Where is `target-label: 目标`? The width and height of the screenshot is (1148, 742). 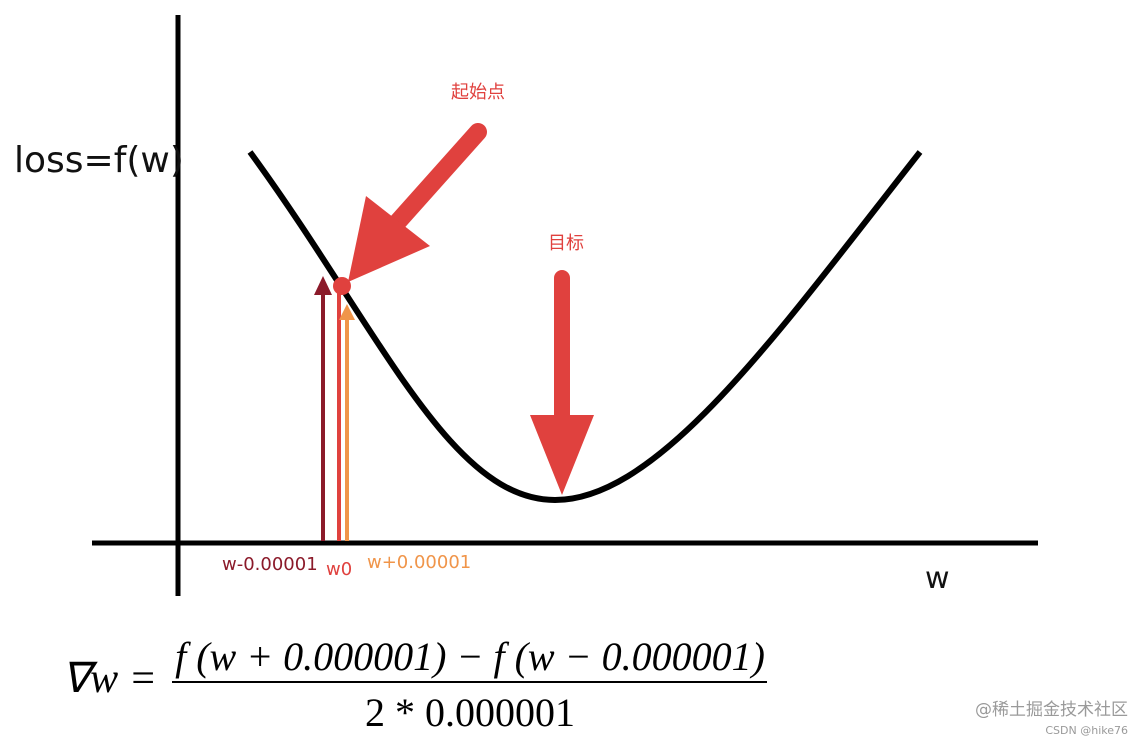
target-label: 目标 is located at coordinates (566, 243).